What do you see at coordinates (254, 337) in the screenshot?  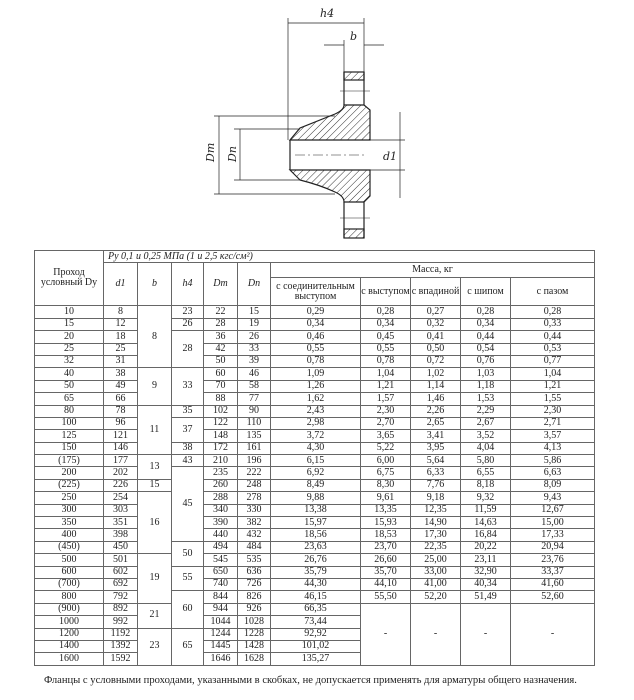 I see `cell-dn: 26` at bounding box center [254, 337].